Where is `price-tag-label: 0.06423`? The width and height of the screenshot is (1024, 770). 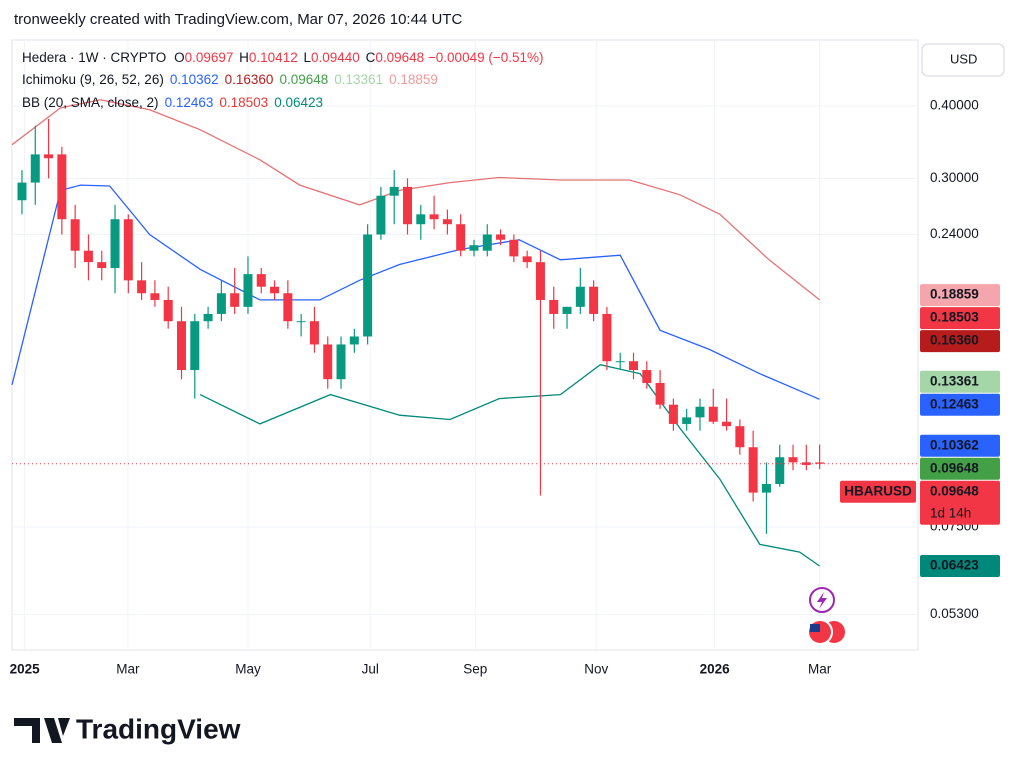 price-tag-label: 0.06423 is located at coordinates (954, 565).